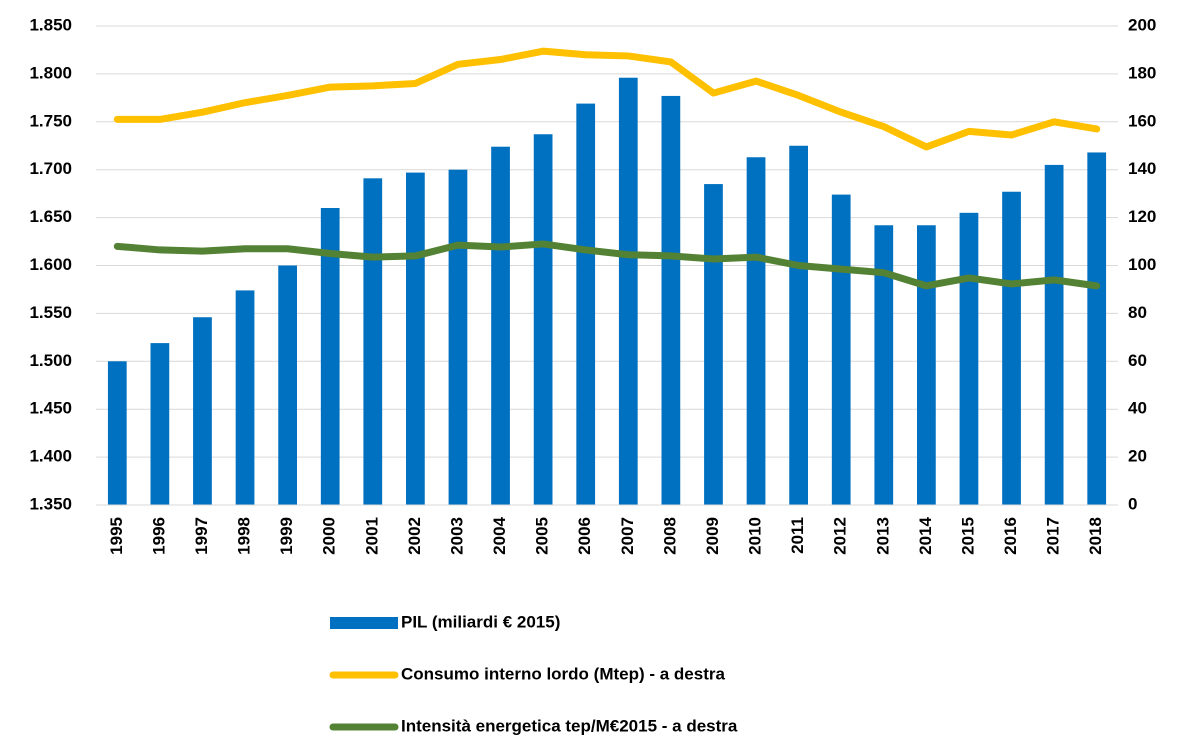 This screenshot has width=1184, height=736. Describe the element at coordinates (1142, 120) in the screenshot. I see `y2-tick-label: 160` at that location.